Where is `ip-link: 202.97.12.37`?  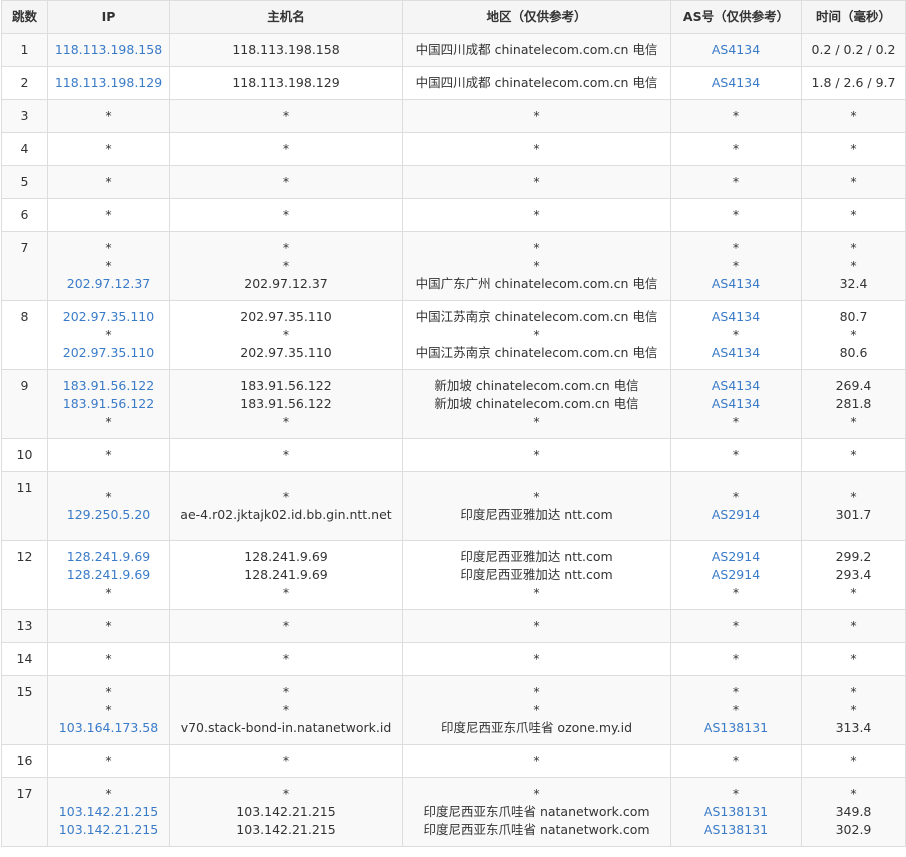
ip-link: 202.97.12.37 is located at coordinates (108, 283).